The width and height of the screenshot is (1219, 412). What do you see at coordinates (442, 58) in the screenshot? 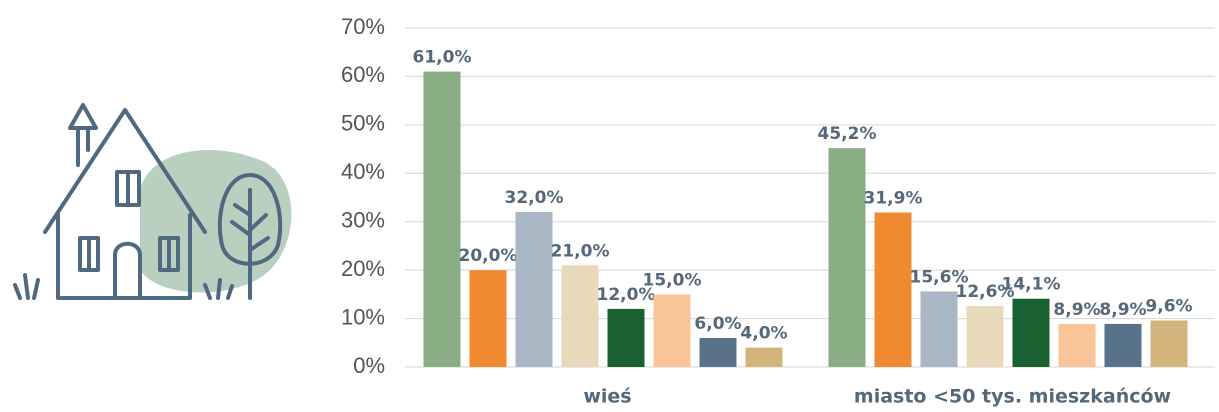
I see `value-label: 61,0%` at bounding box center [442, 58].